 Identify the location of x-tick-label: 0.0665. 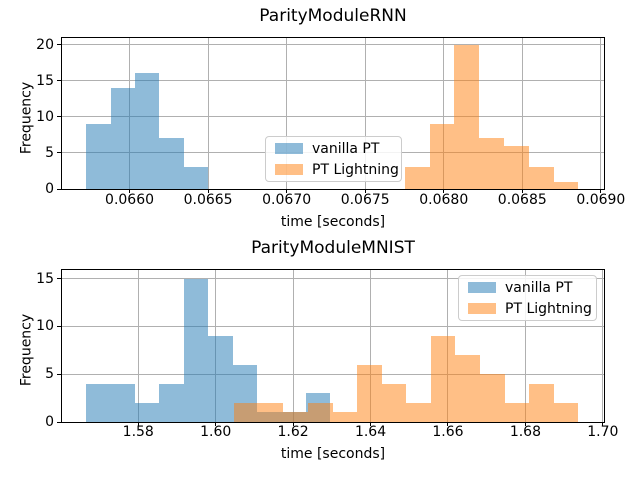
(208, 200).